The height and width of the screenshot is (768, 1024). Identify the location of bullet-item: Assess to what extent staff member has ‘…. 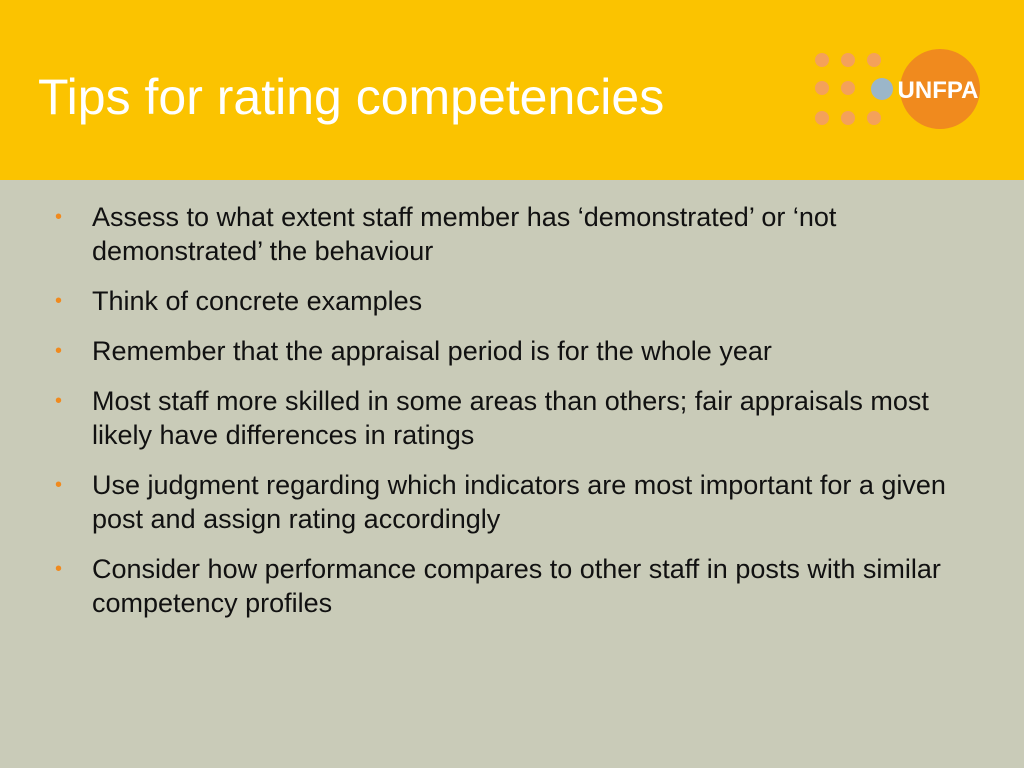
(505, 234).